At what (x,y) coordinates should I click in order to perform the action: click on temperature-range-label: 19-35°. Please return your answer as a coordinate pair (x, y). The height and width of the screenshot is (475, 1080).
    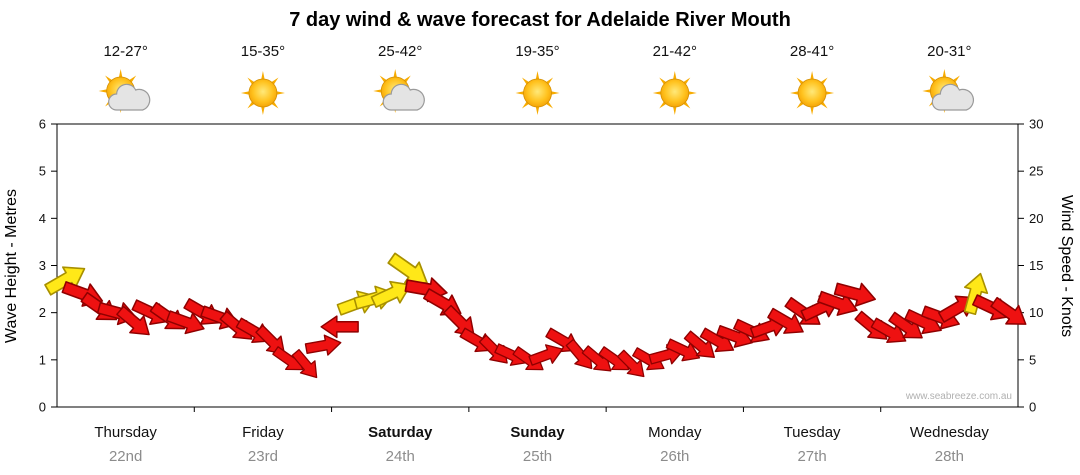
    Looking at the image, I should click on (537, 51).